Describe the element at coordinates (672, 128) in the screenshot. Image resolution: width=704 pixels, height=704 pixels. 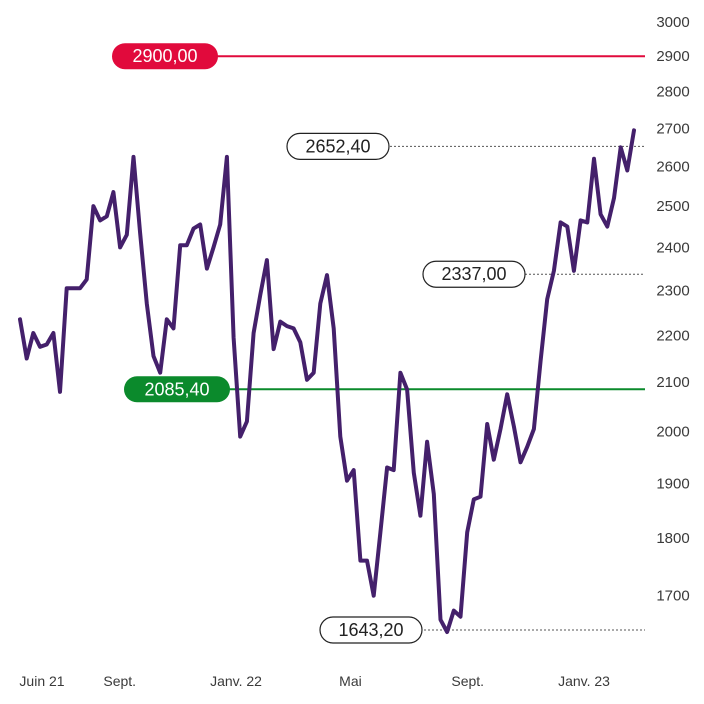
I see `y-tick-label: 2700` at that location.